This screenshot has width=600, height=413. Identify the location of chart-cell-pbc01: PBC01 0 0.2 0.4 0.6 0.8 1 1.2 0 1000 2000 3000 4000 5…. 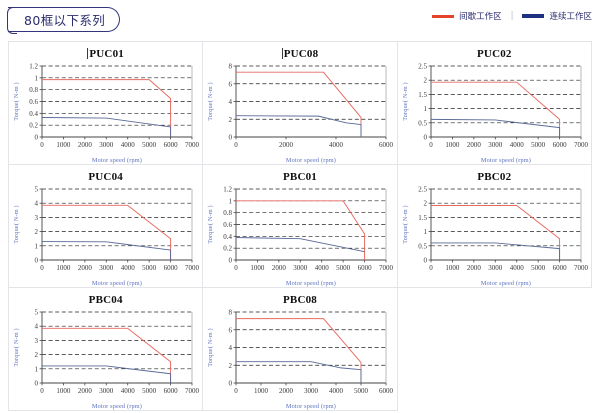
(300, 226).